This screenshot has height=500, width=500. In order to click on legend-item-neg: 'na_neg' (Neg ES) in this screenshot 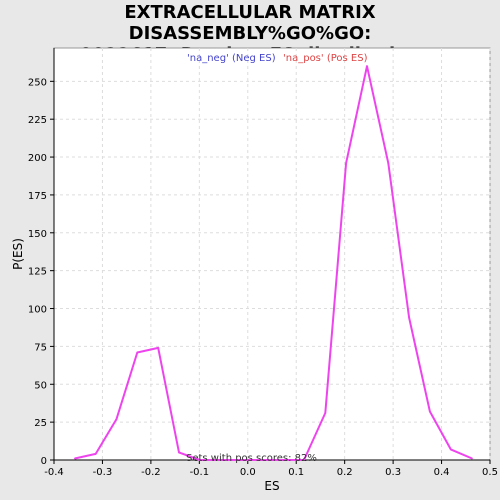, I will do `click(231, 58)`.